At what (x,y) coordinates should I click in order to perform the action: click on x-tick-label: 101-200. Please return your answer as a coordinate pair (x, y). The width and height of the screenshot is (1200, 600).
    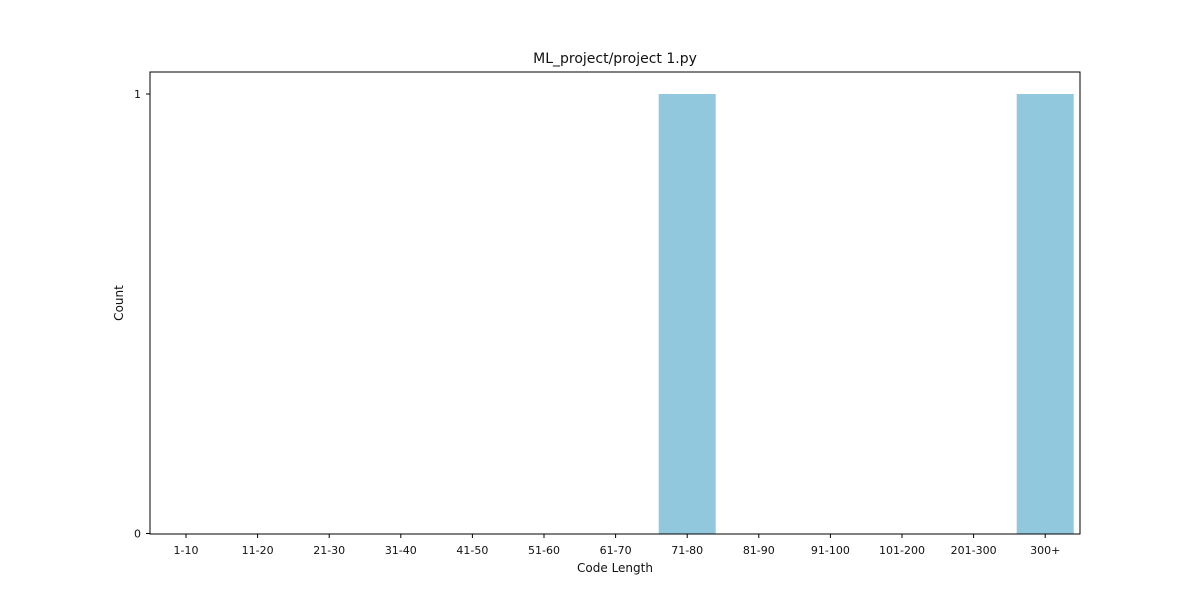
    Looking at the image, I should click on (902, 550).